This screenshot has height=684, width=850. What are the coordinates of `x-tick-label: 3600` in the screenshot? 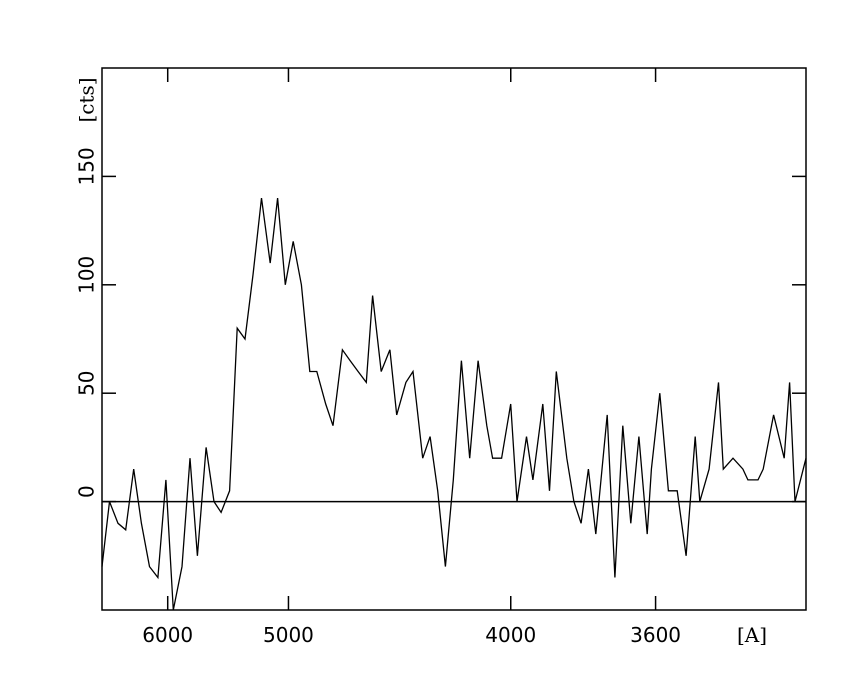 It's located at (655, 635).